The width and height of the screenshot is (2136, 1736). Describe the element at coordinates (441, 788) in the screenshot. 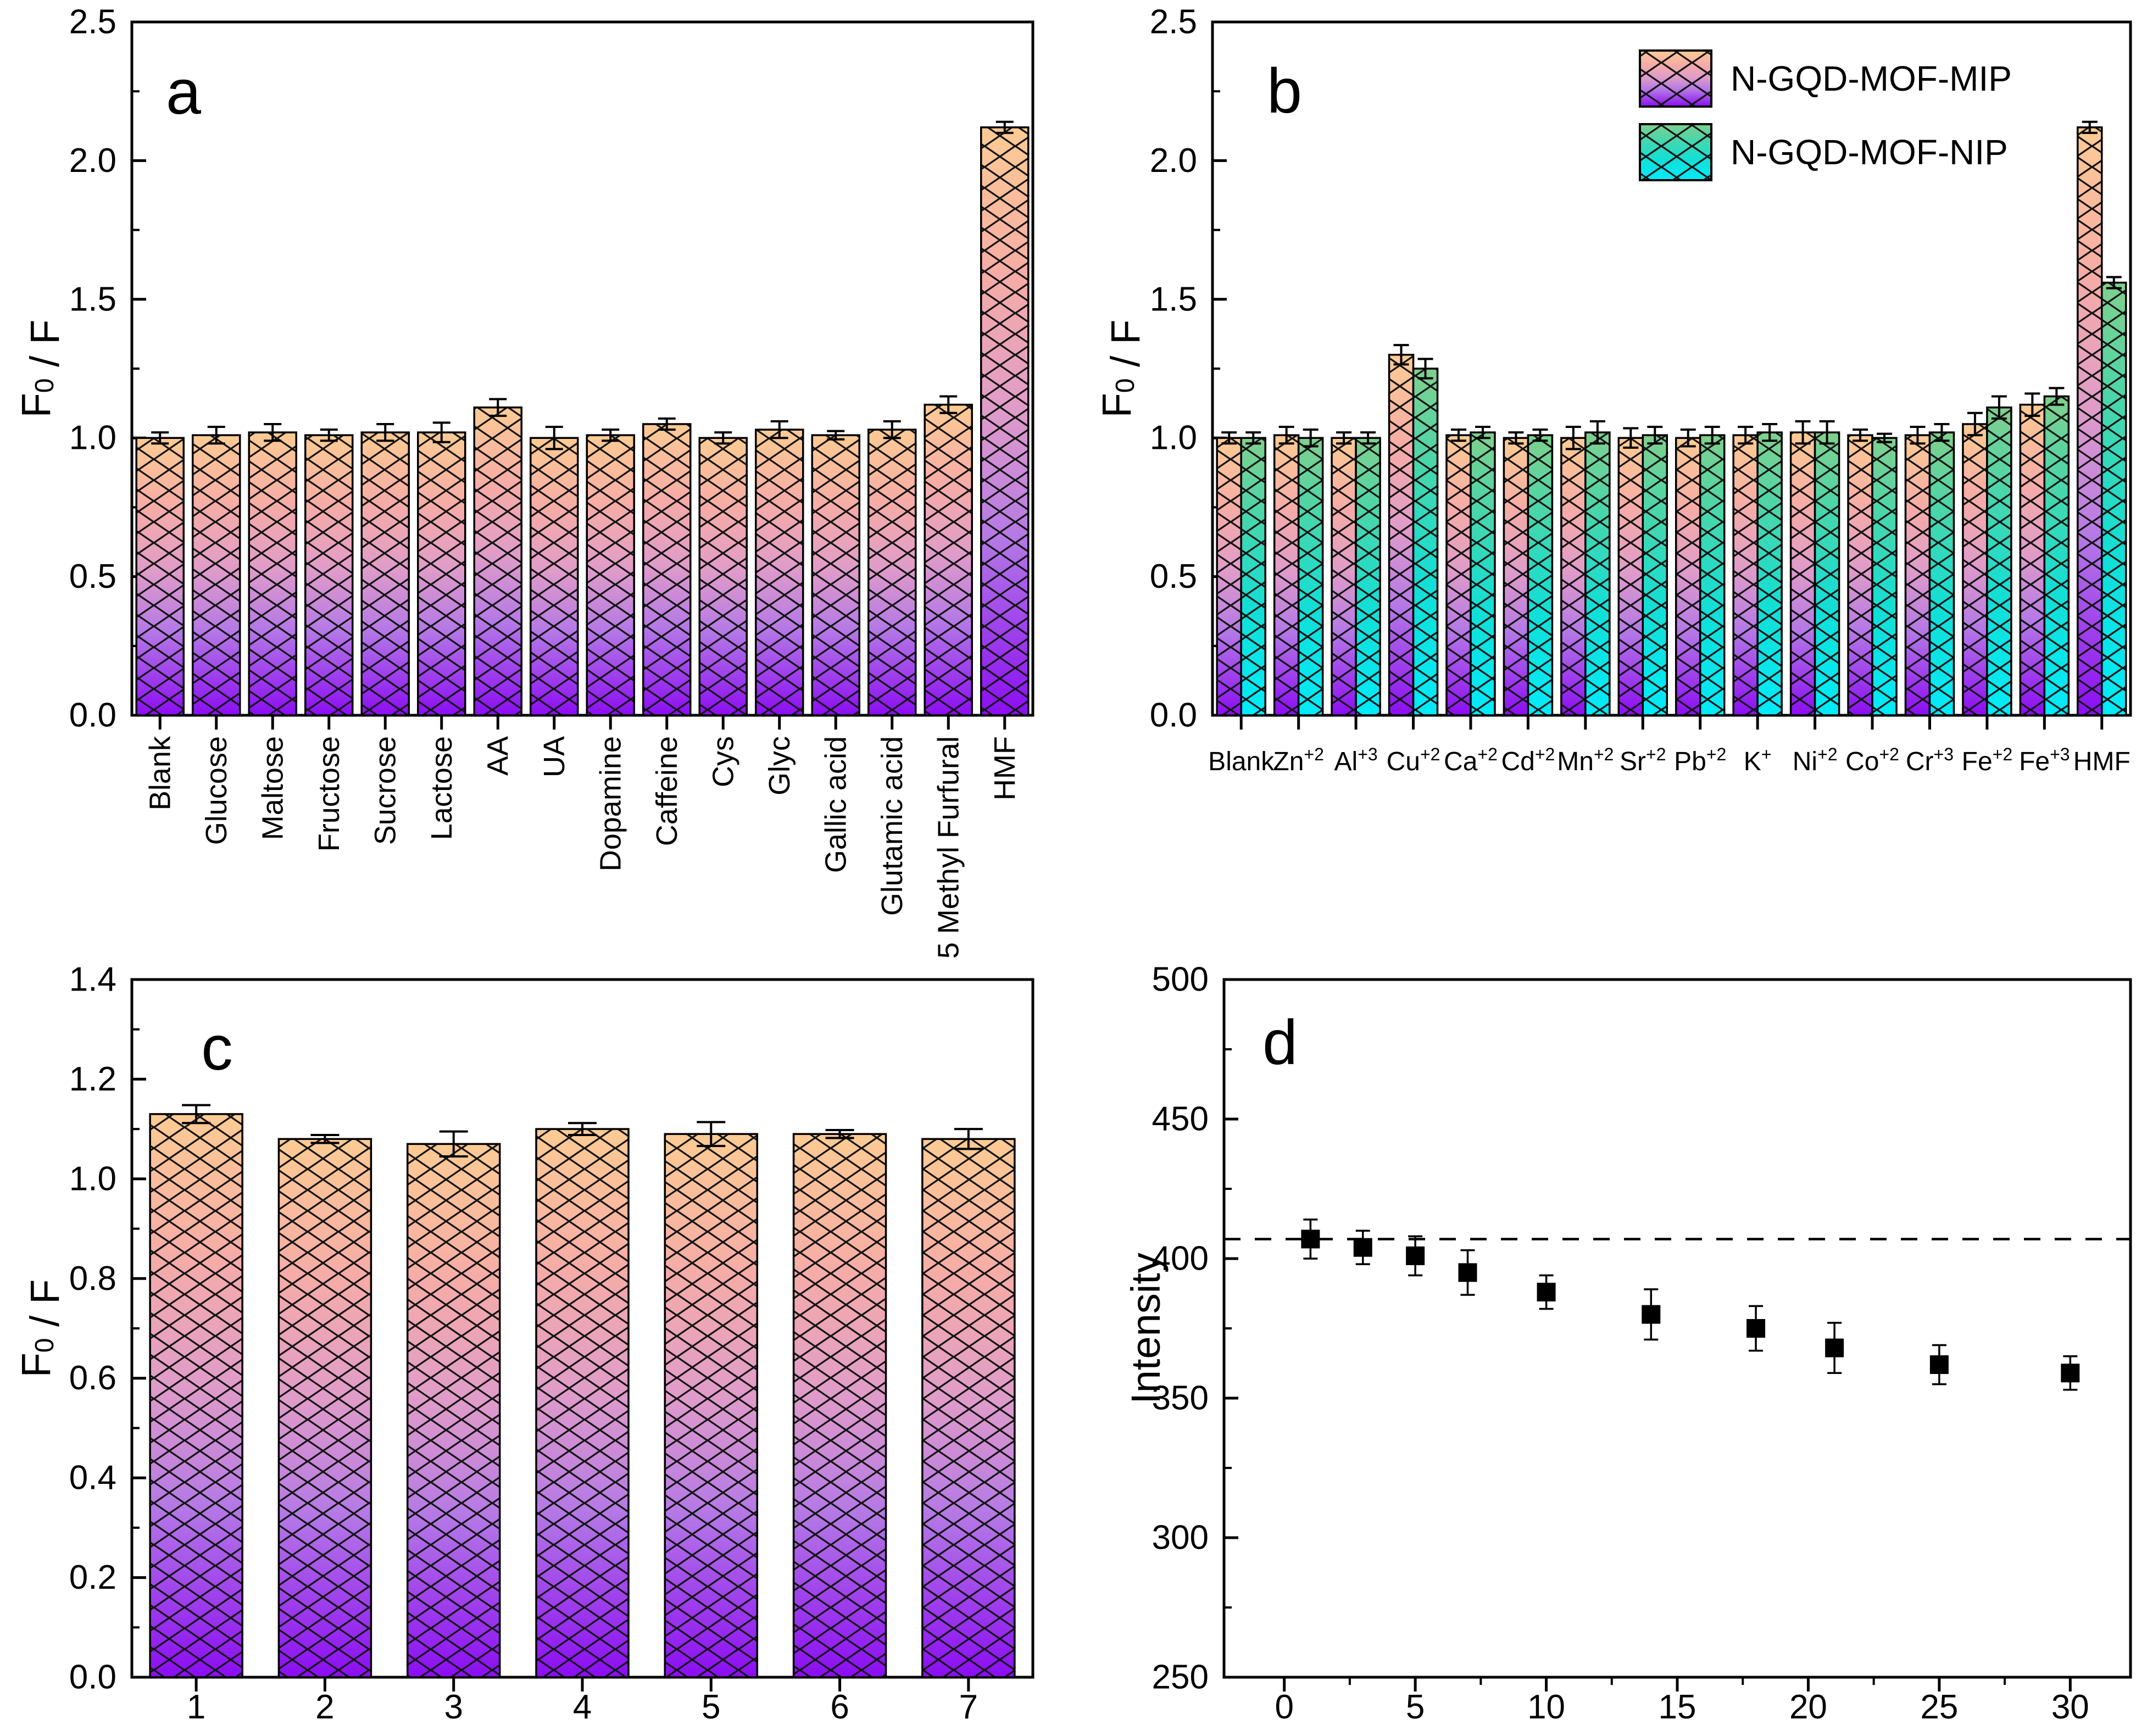

I see `x-tick-label: Lactose` at that location.